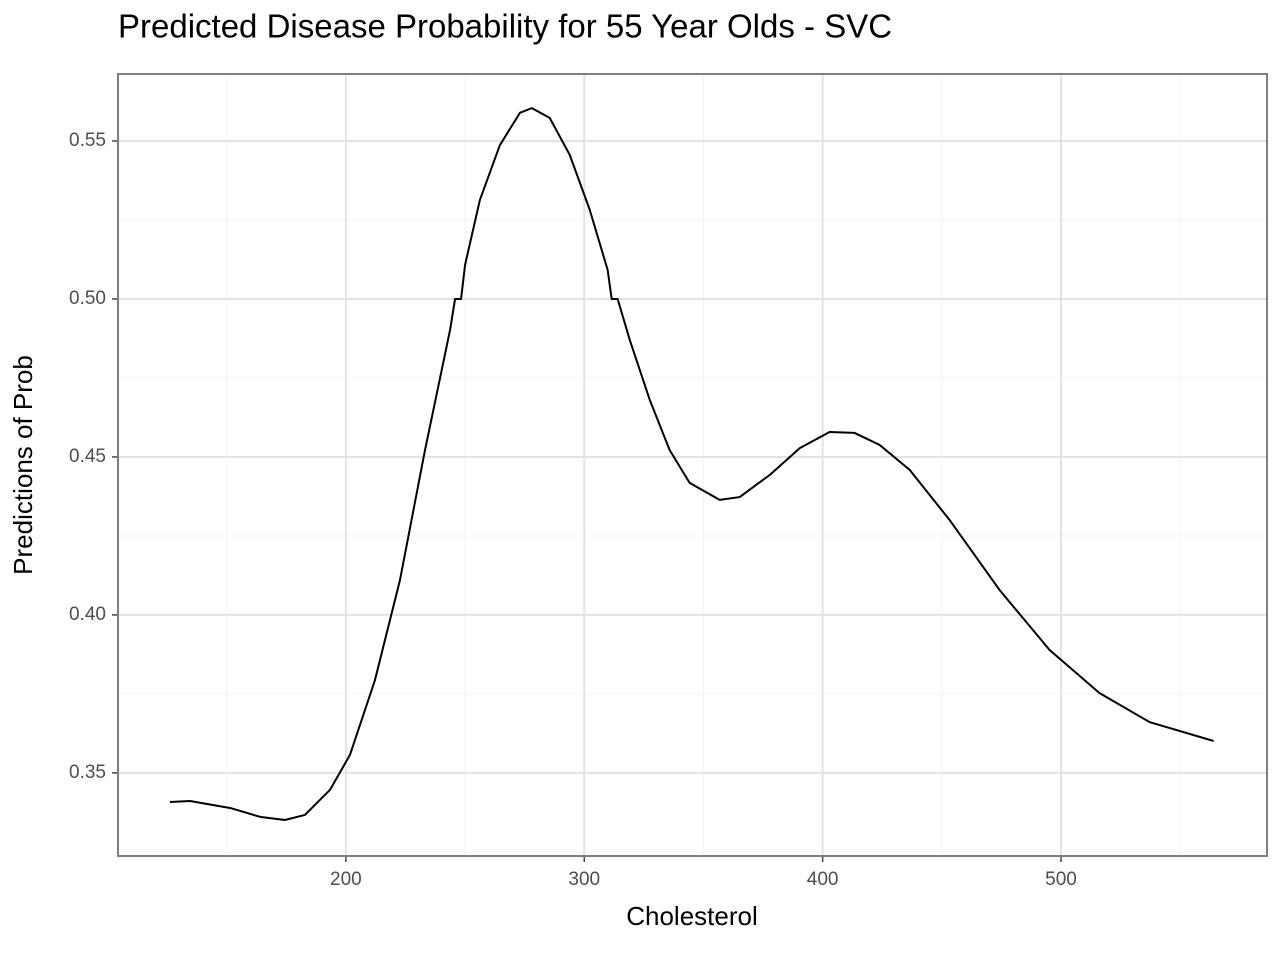 The image size is (1280, 965). I want to click on y-axis-label: Predictions of Prob, so click(23, 465).